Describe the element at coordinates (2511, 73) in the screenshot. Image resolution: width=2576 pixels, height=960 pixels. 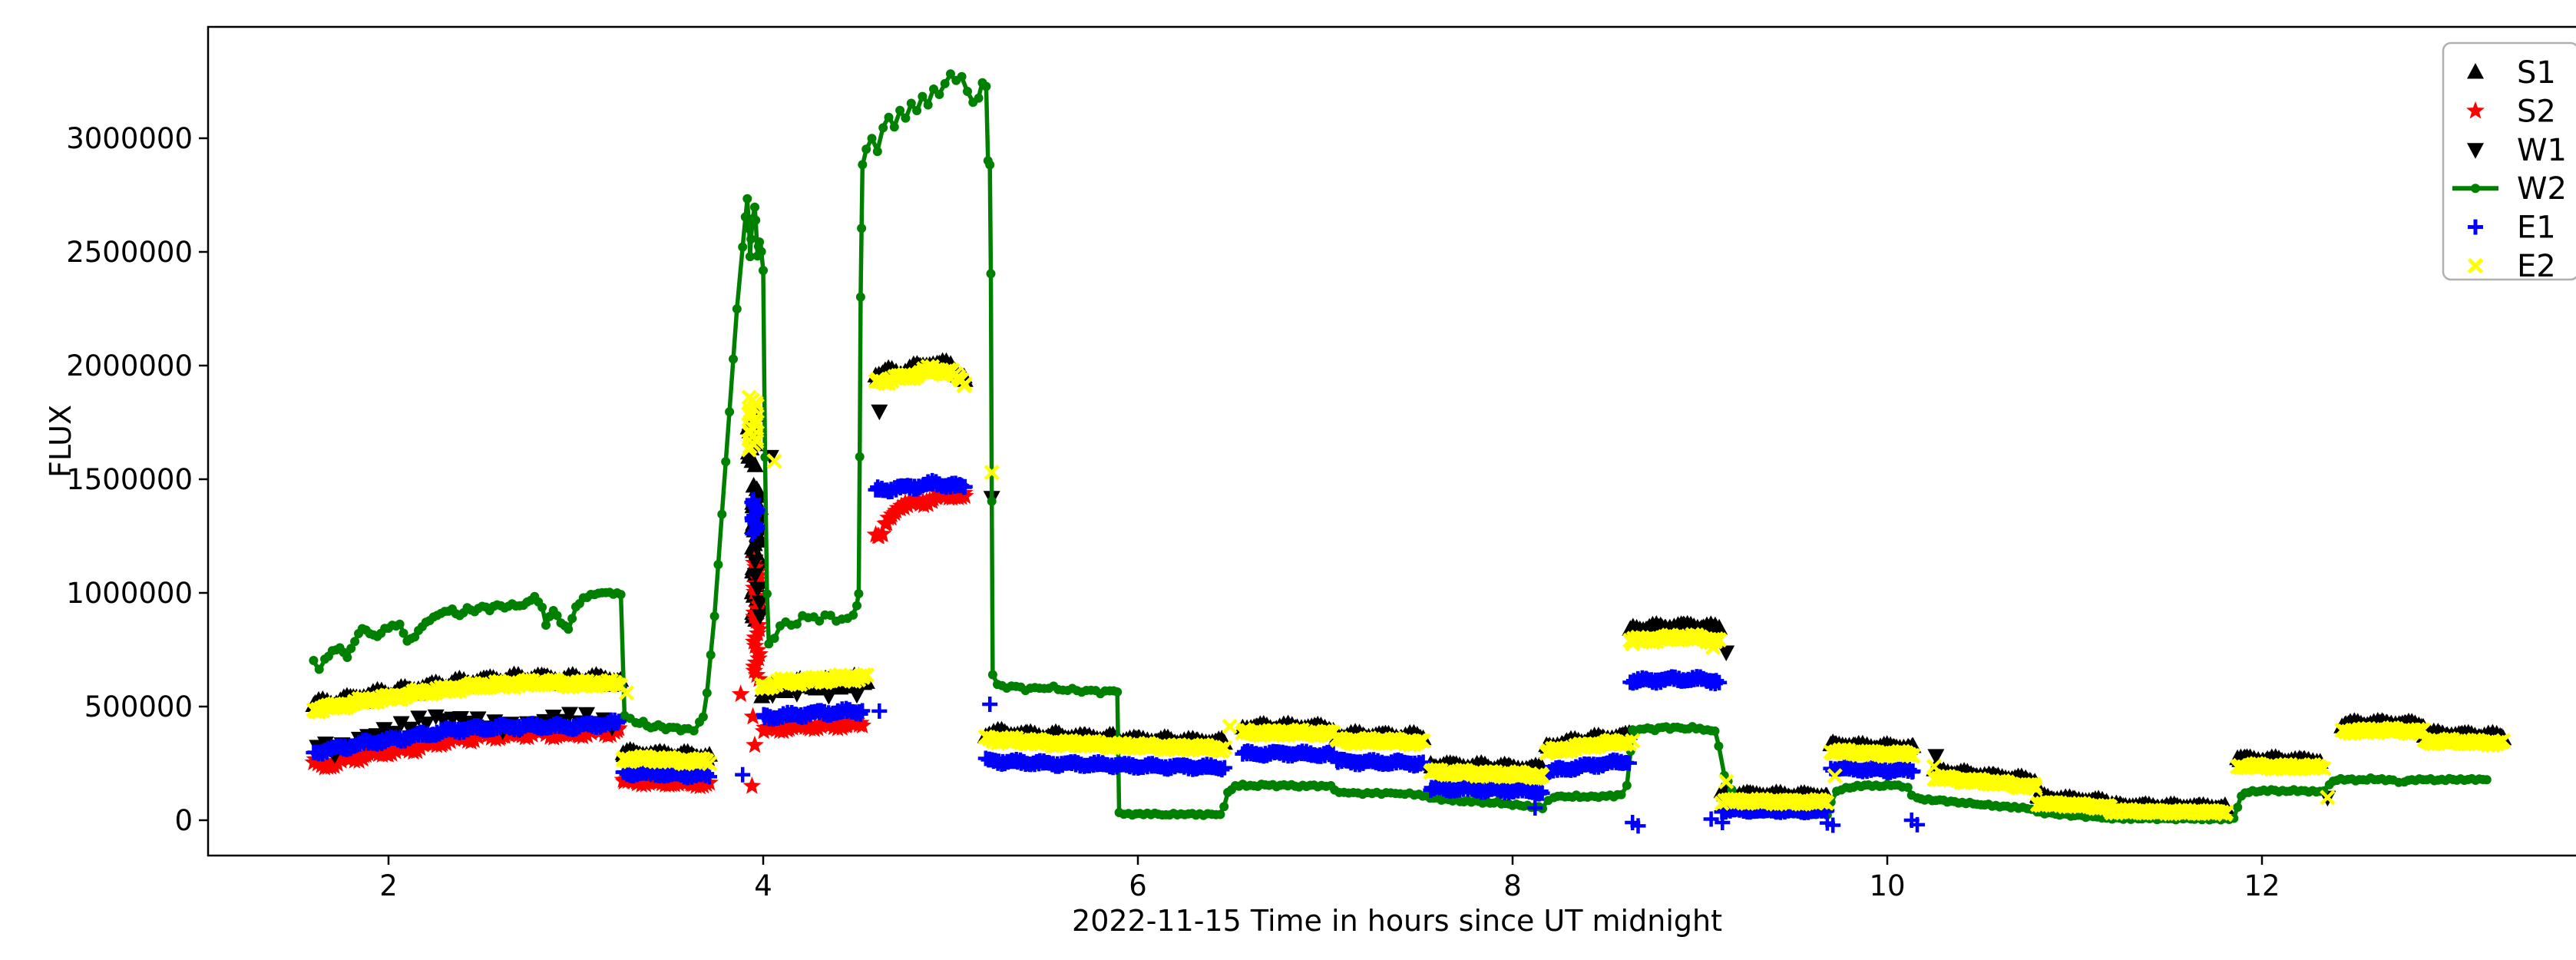
I see `legend-entry-S1: S1` at that location.